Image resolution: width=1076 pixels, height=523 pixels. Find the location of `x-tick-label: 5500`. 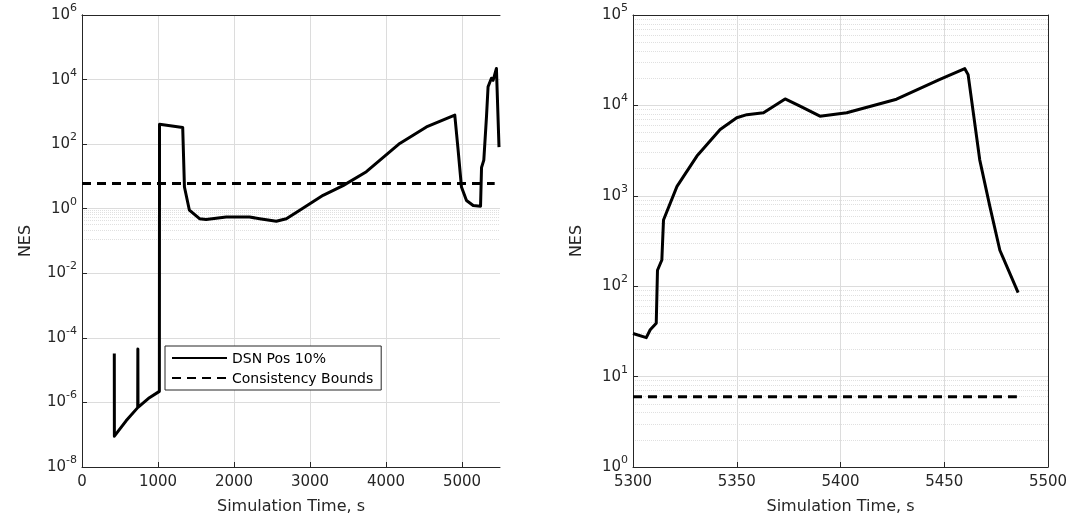

x-tick-label: 5500 is located at coordinates (1048, 480).